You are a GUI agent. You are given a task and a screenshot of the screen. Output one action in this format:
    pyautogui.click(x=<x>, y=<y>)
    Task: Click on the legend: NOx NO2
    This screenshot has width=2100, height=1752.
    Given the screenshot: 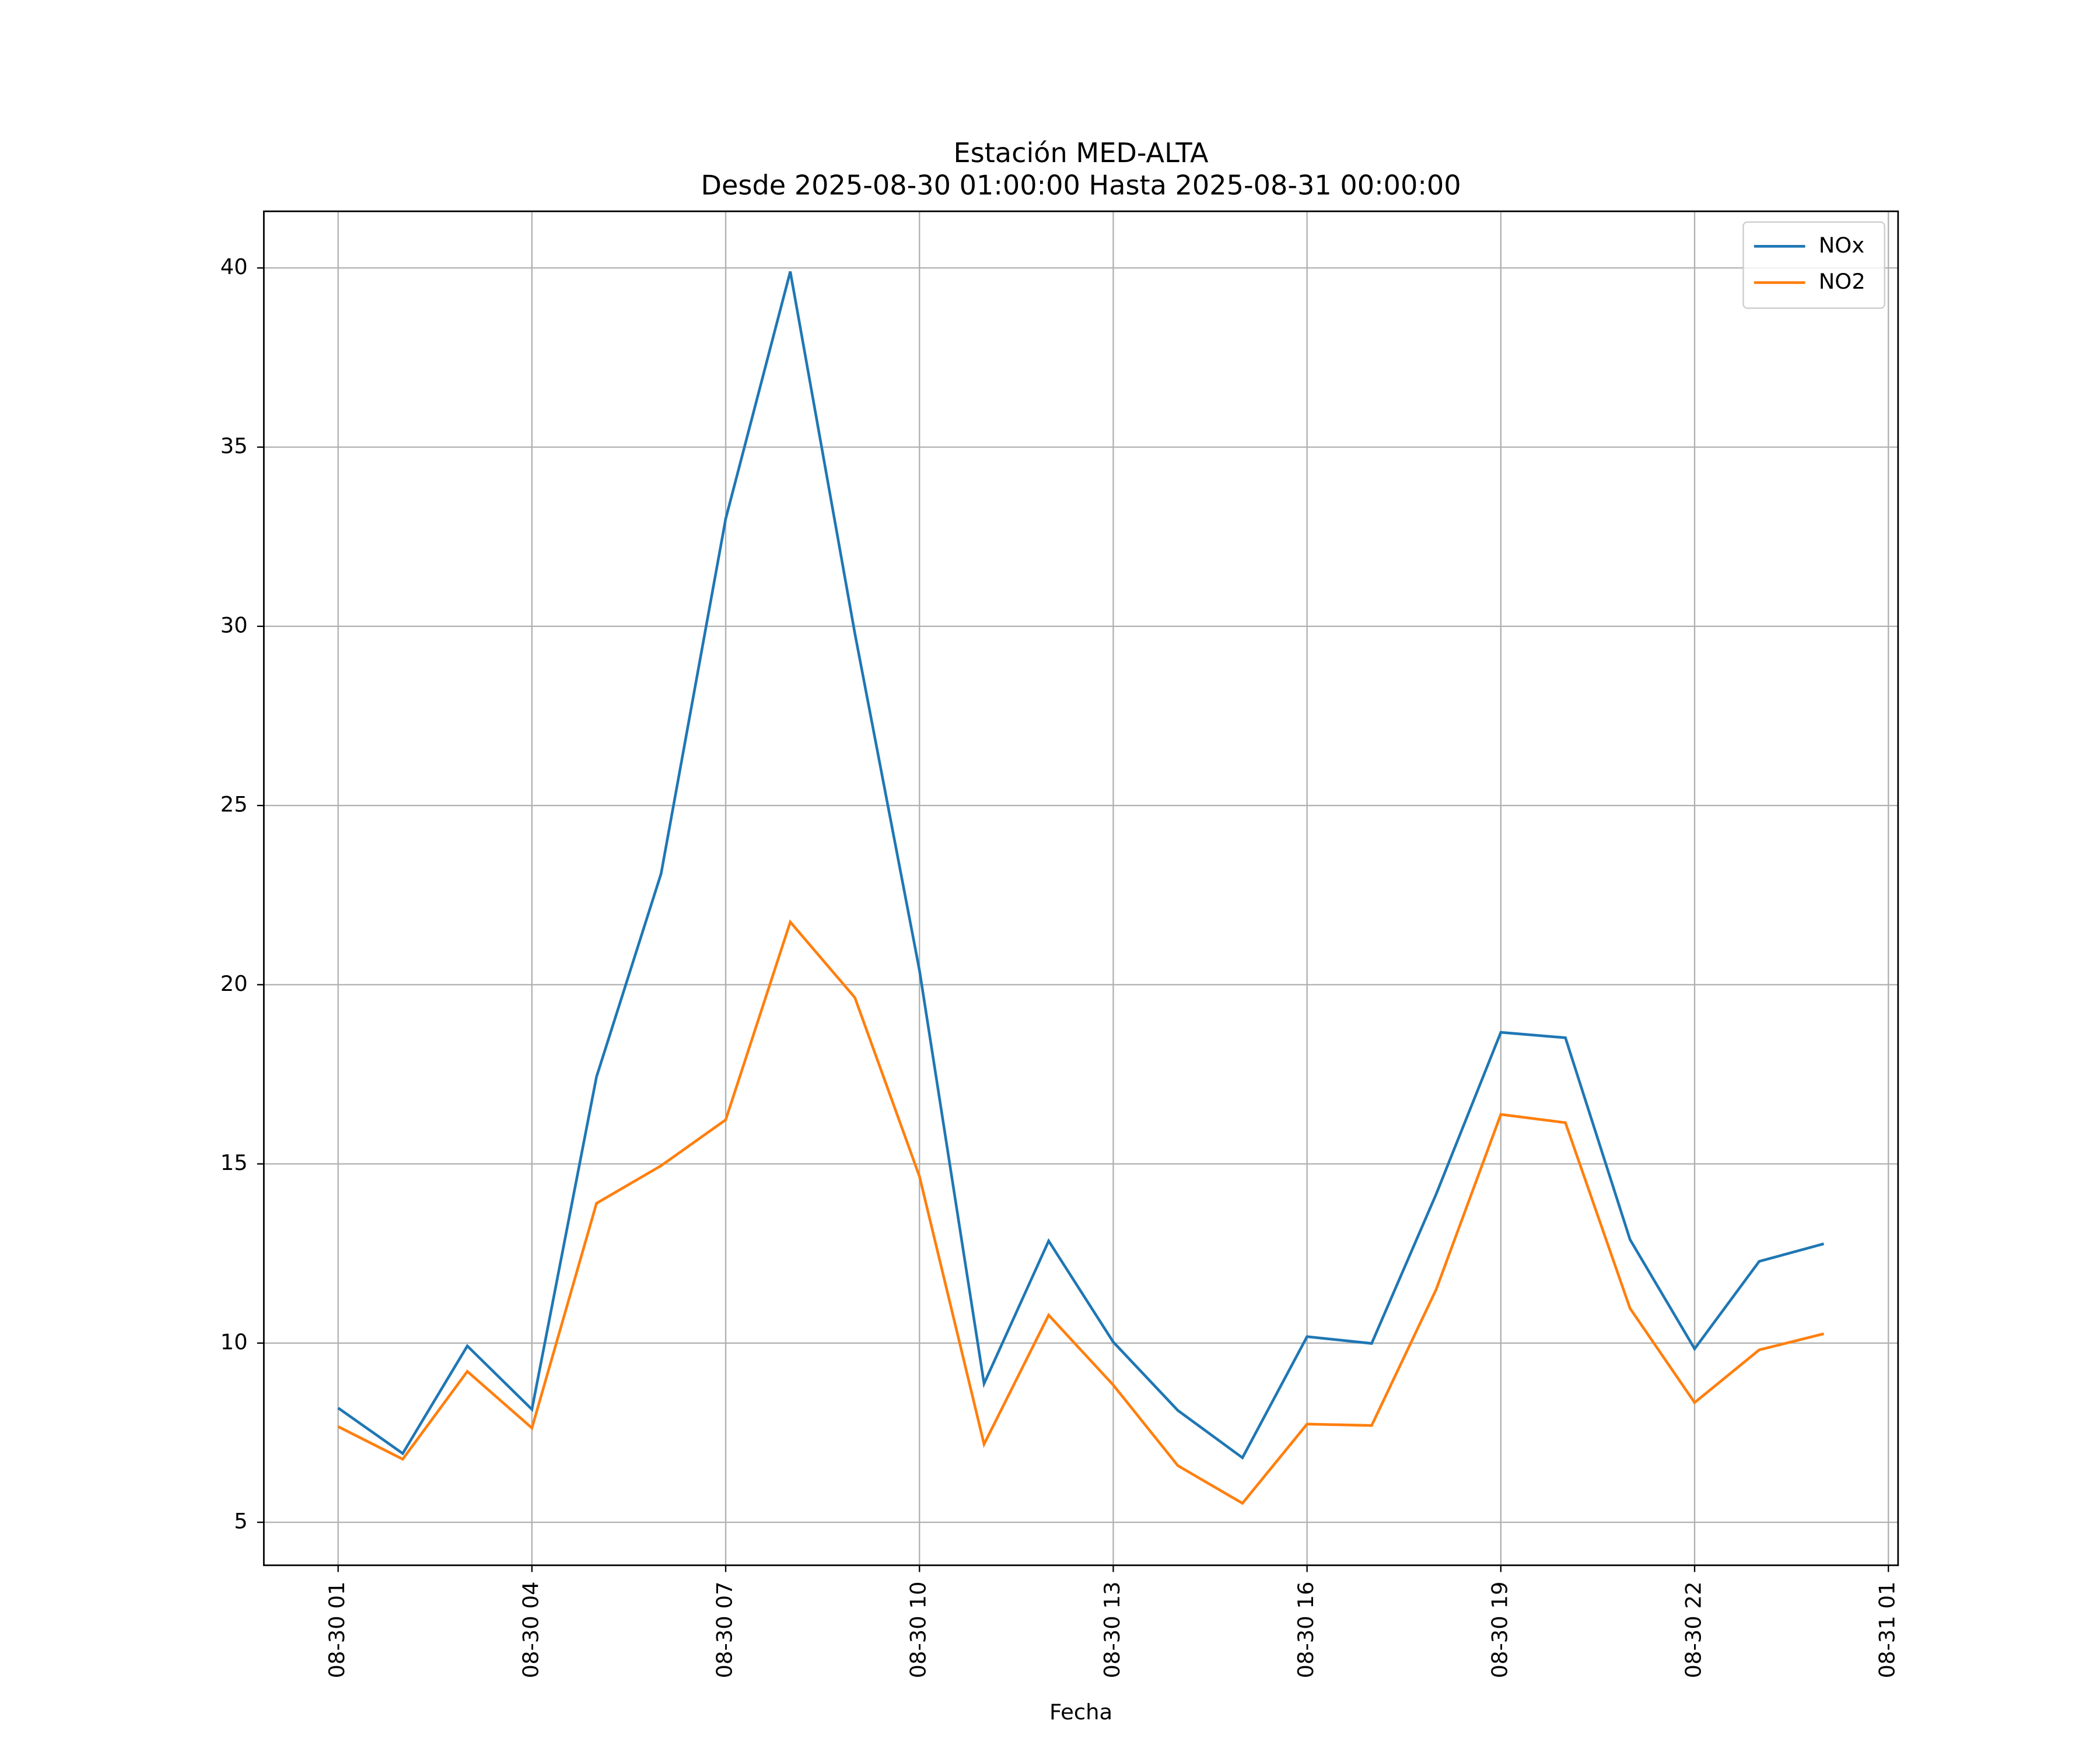 What is the action you would take?
    pyautogui.click(x=1813, y=265)
    